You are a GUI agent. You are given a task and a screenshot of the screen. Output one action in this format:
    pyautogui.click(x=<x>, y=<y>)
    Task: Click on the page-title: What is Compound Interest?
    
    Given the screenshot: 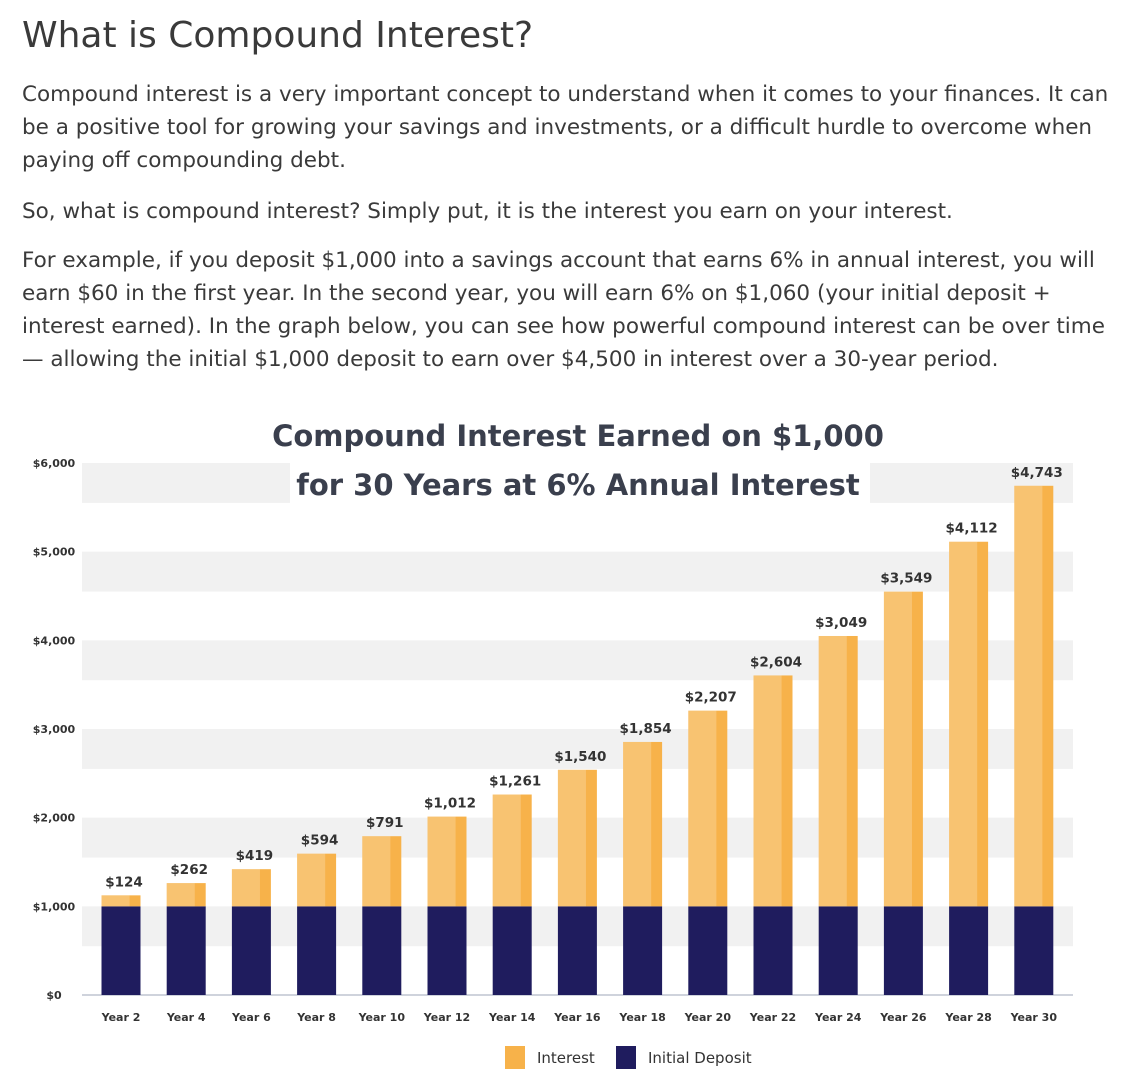 What is the action you would take?
    pyautogui.click(x=278, y=35)
    